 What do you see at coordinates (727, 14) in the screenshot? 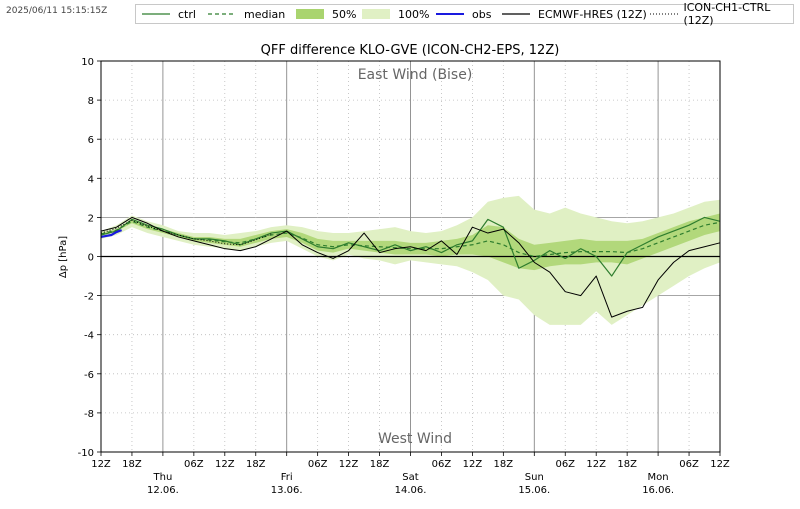
I see `legend-label-ich1: ICON-CH1-CTRL (12Z)` at bounding box center [727, 14].